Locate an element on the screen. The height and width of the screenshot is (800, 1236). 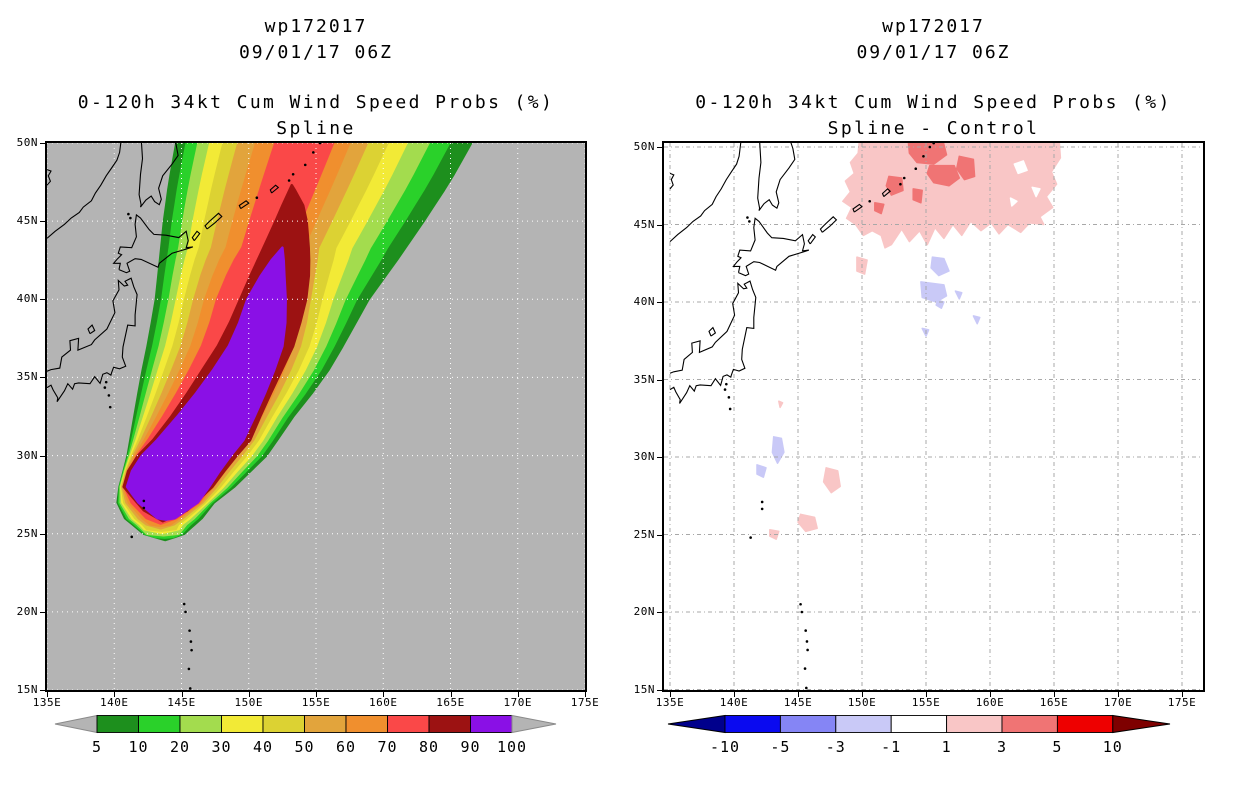
x-axis-label: 170E is located at coordinates (1118, 702).